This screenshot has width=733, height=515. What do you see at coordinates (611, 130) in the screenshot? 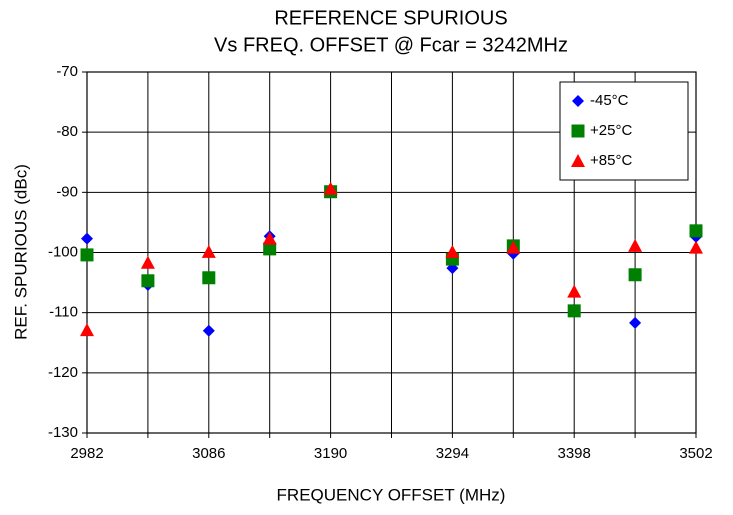
I see `legend-label: +25°C` at bounding box center [611, 130].